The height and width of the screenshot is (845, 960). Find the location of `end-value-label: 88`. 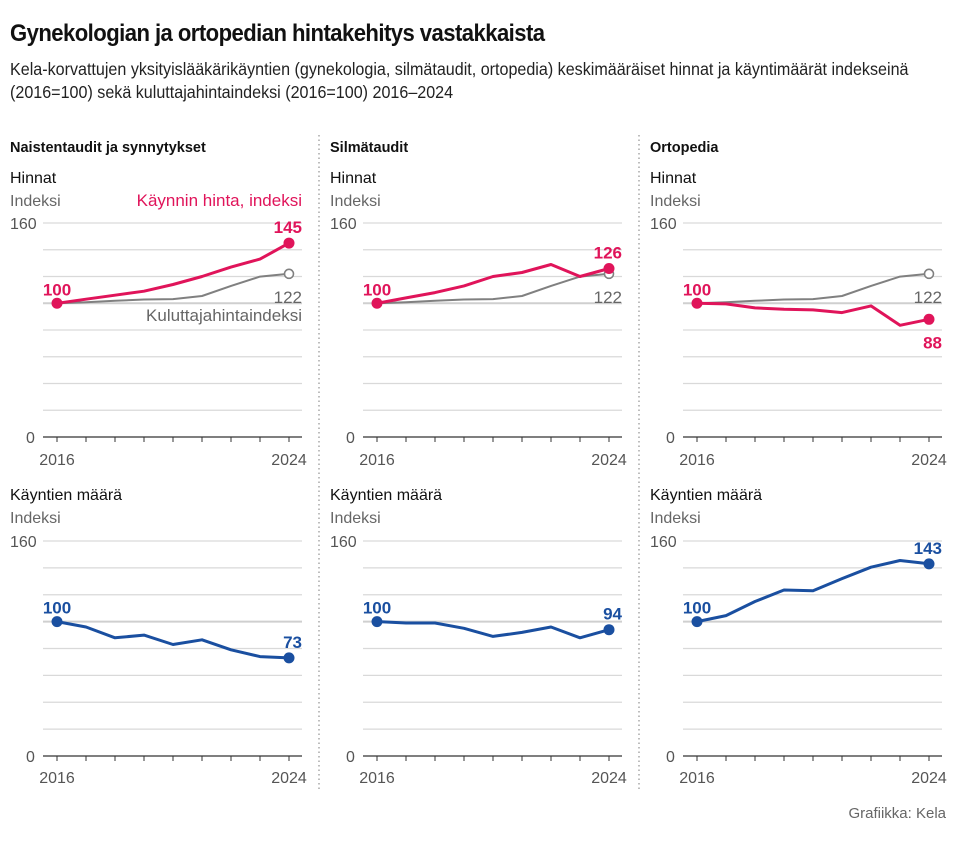

end-value-label: 88 is located at coordinates (932, 342).